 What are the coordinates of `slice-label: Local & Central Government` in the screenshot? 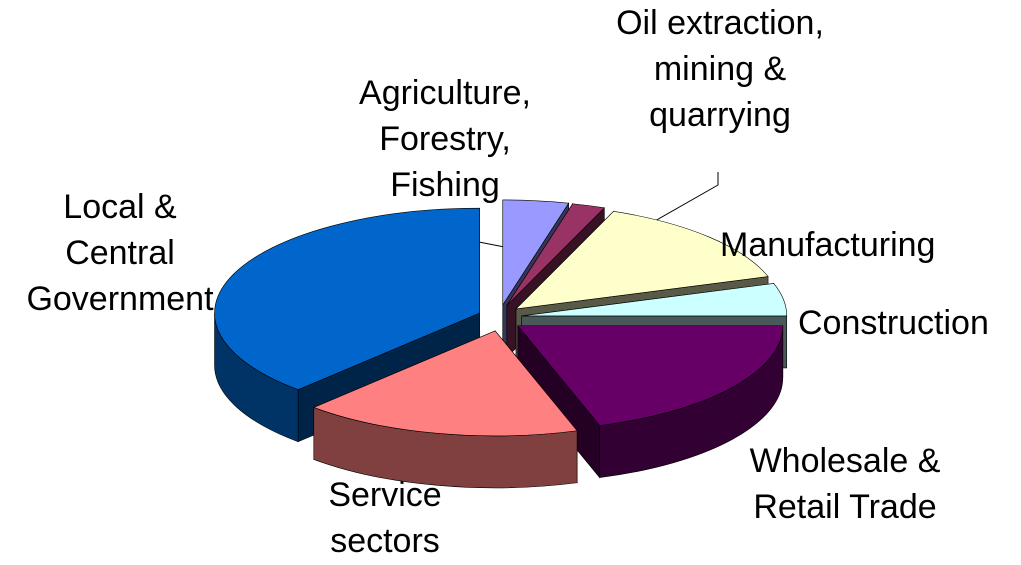 It's located at (120, 253).